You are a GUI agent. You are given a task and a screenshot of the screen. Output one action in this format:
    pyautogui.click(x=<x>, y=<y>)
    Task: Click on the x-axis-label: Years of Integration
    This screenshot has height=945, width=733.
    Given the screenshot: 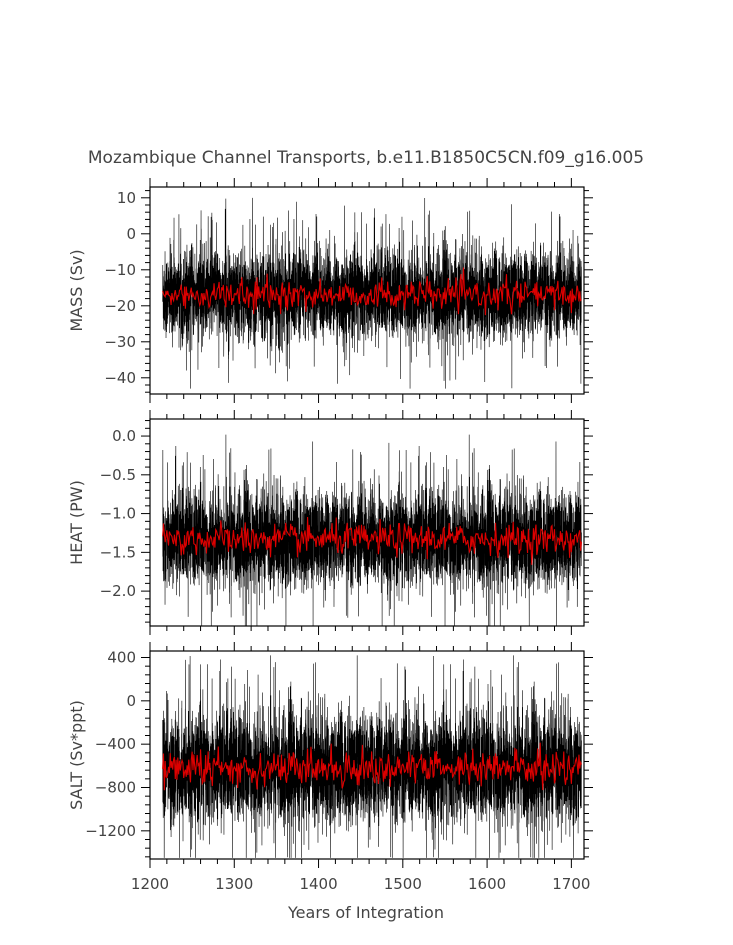 What is the action you would take?
    pyautogui.click(x=365, y=912)
    